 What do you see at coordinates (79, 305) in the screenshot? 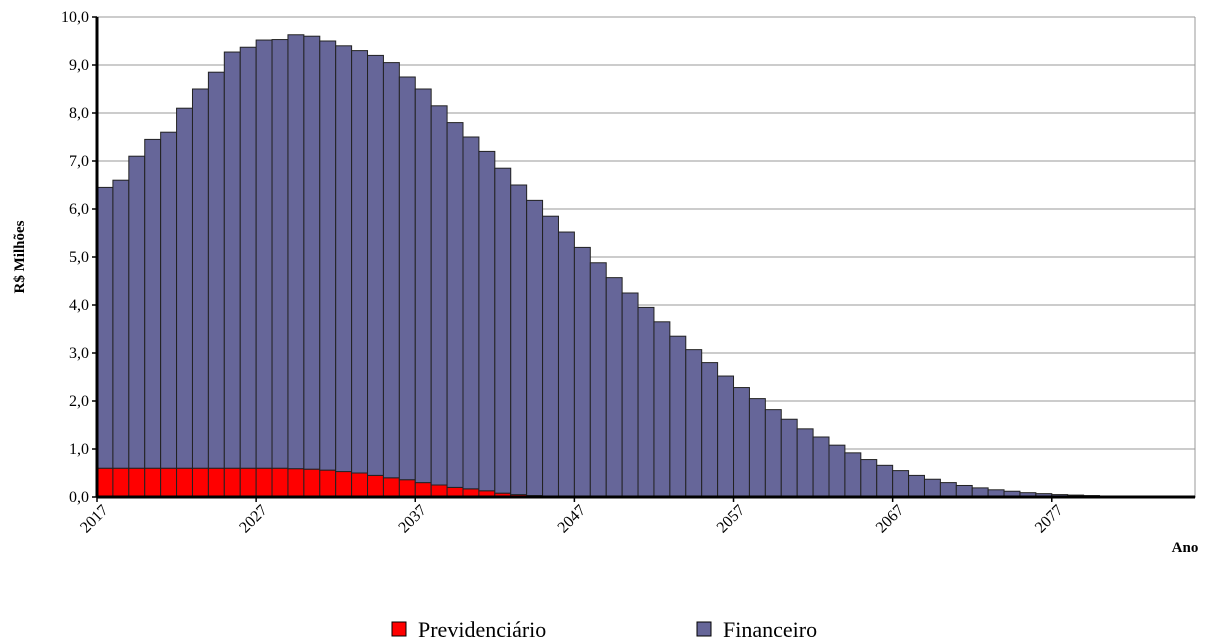
I see `y-tick-label: 4,0` at bounding box center [79, 305].